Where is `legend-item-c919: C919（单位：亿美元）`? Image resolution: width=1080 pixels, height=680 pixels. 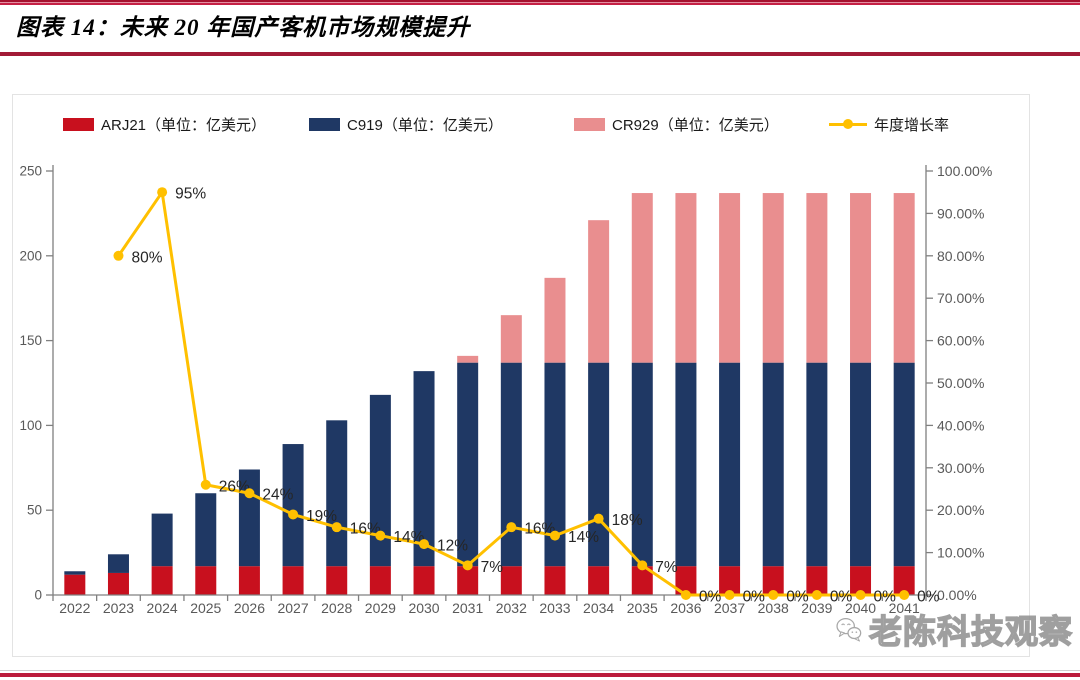 legend-item-c919: C919（单位：亿美元） is located at coordinates (406, 124).